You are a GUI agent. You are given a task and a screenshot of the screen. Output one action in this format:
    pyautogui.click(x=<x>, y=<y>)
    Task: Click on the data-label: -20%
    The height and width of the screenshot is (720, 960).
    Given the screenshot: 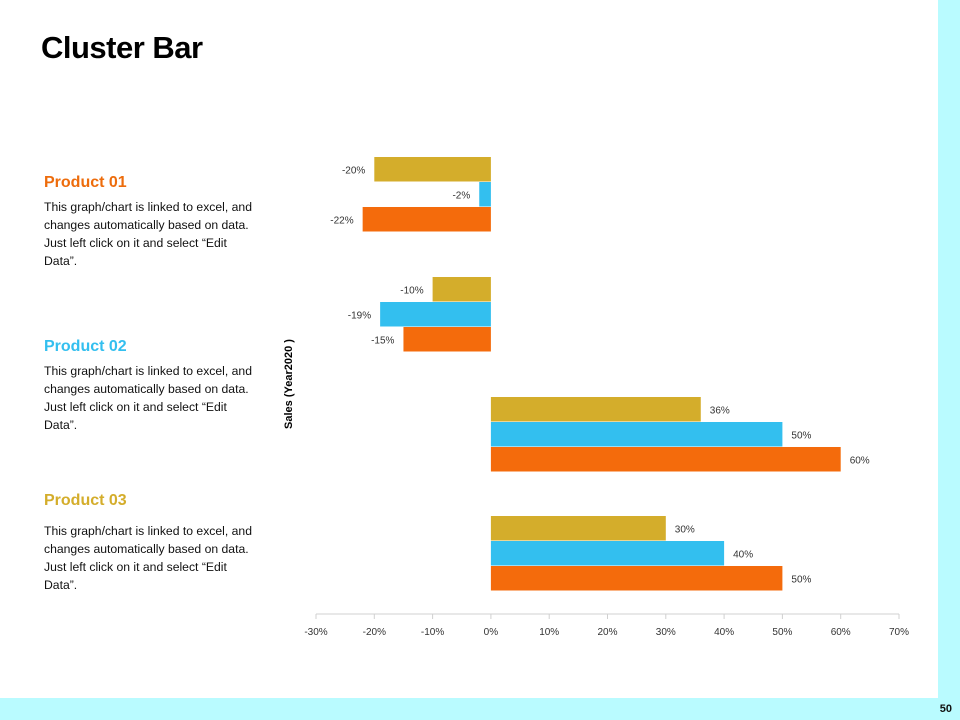 What is the action you would take?
    pyautogui.click(x=353, y=170)
    